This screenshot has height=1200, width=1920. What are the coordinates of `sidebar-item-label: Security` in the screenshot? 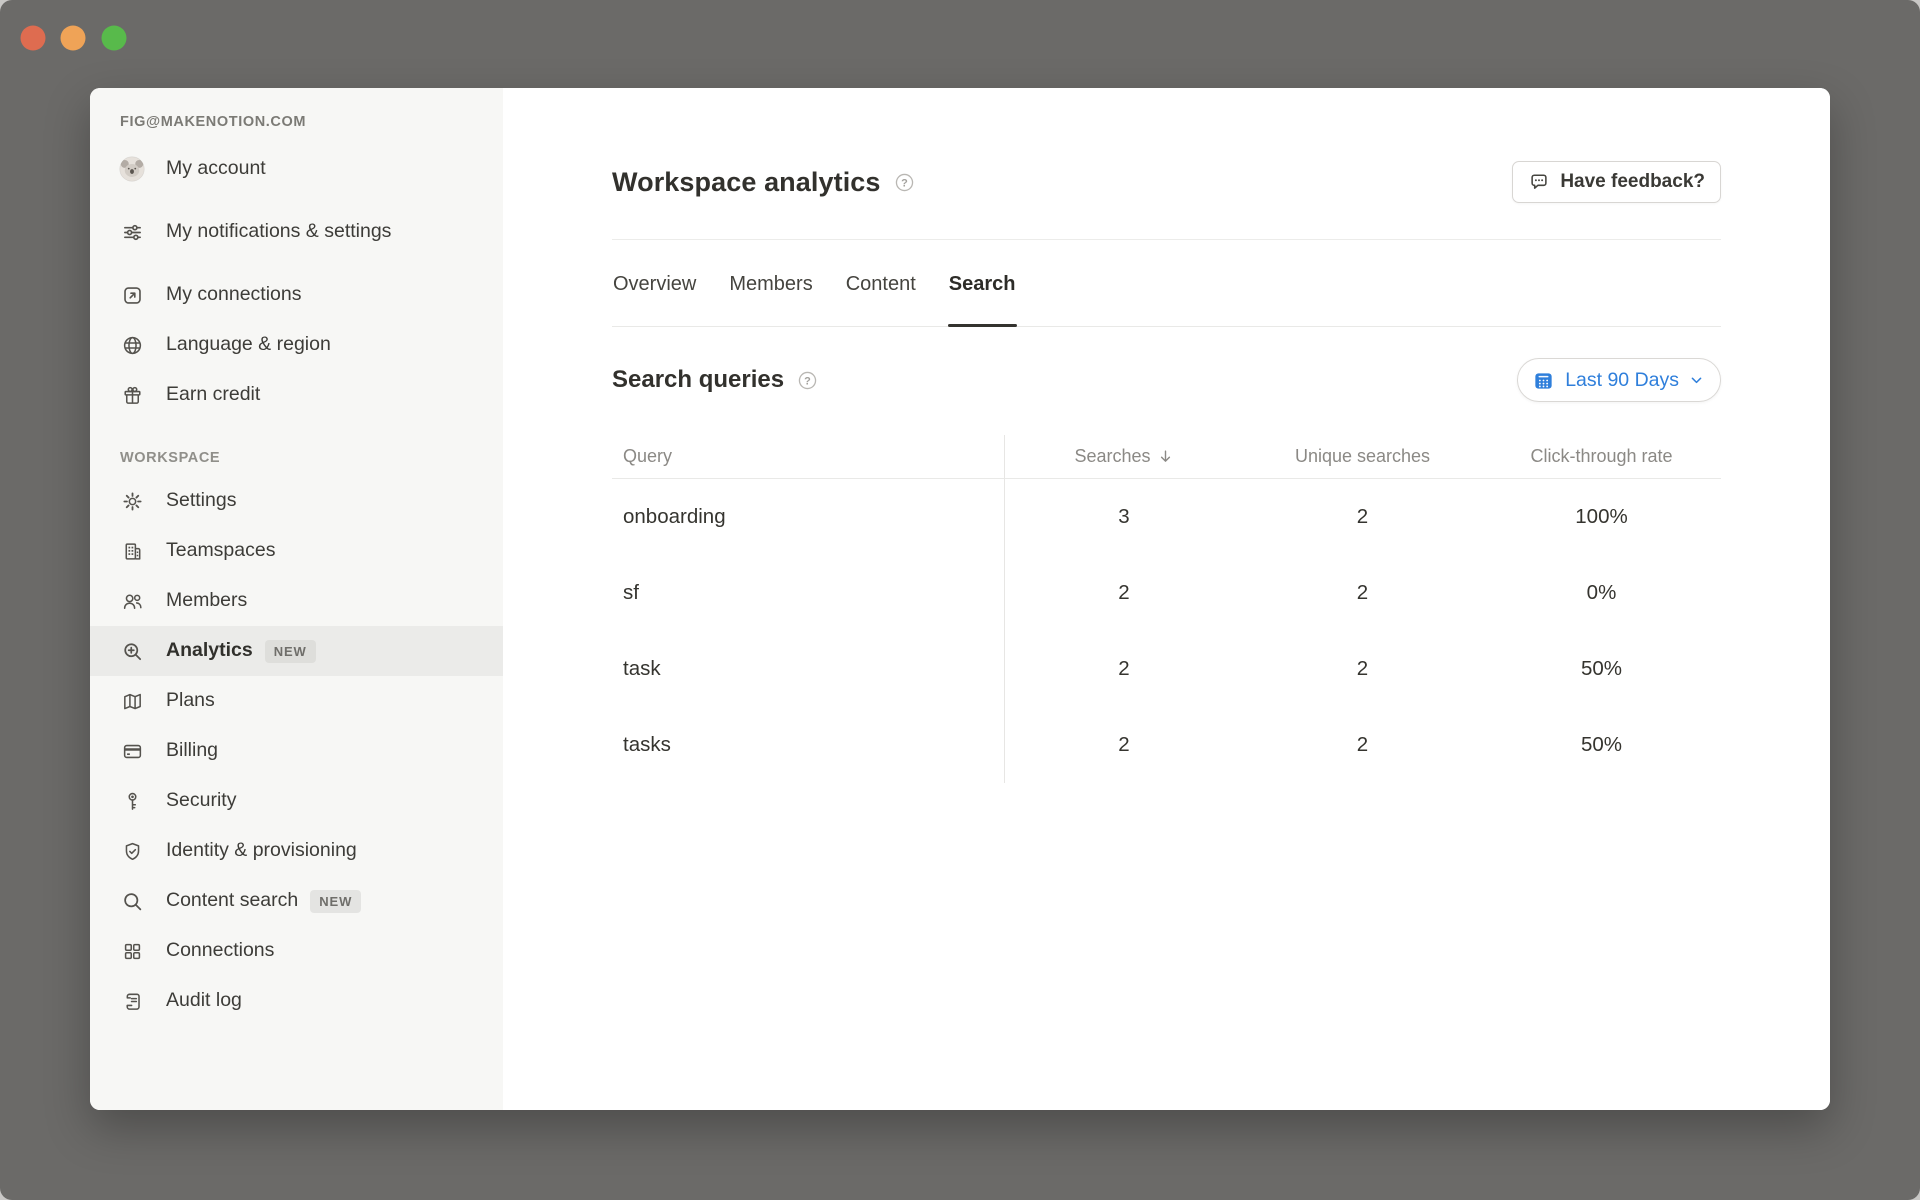 It's located at (201, 800).